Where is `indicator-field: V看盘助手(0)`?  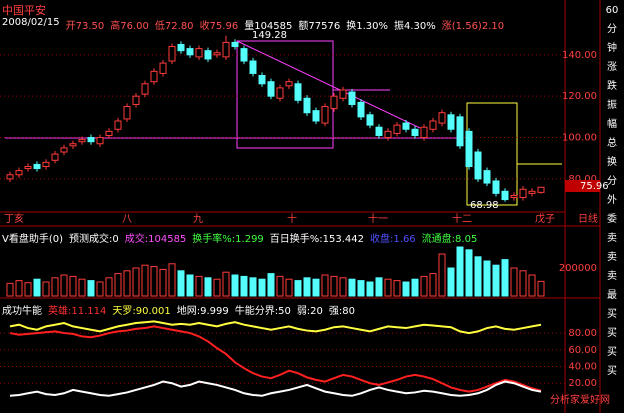
indicator-field: V看盘助手(0) is located at coordinates (33, 239).